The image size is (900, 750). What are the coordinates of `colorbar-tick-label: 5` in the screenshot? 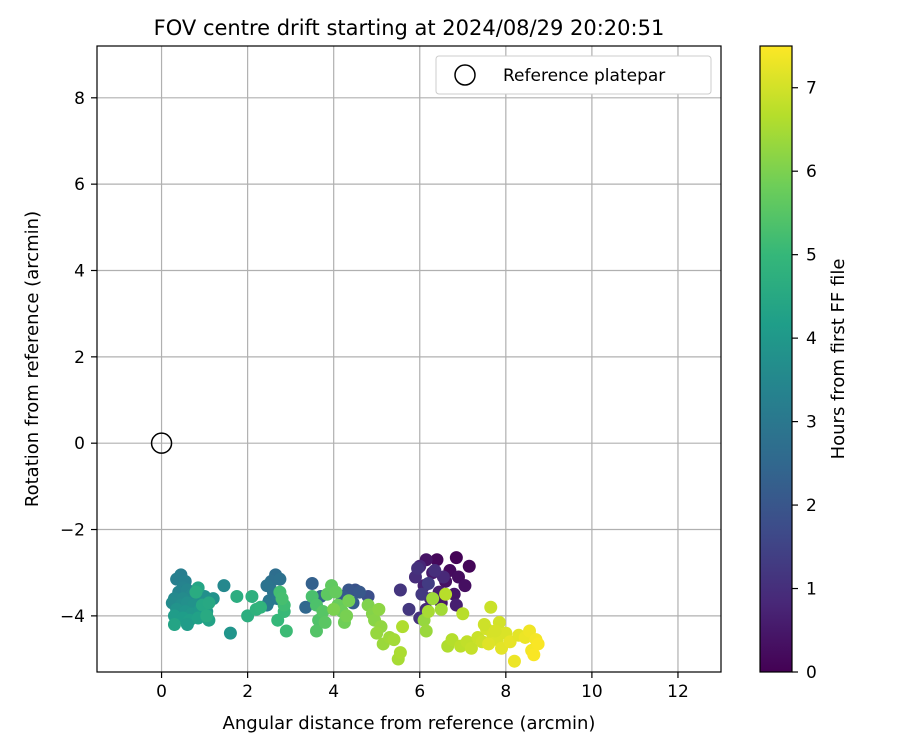 It's located at (811, 256).